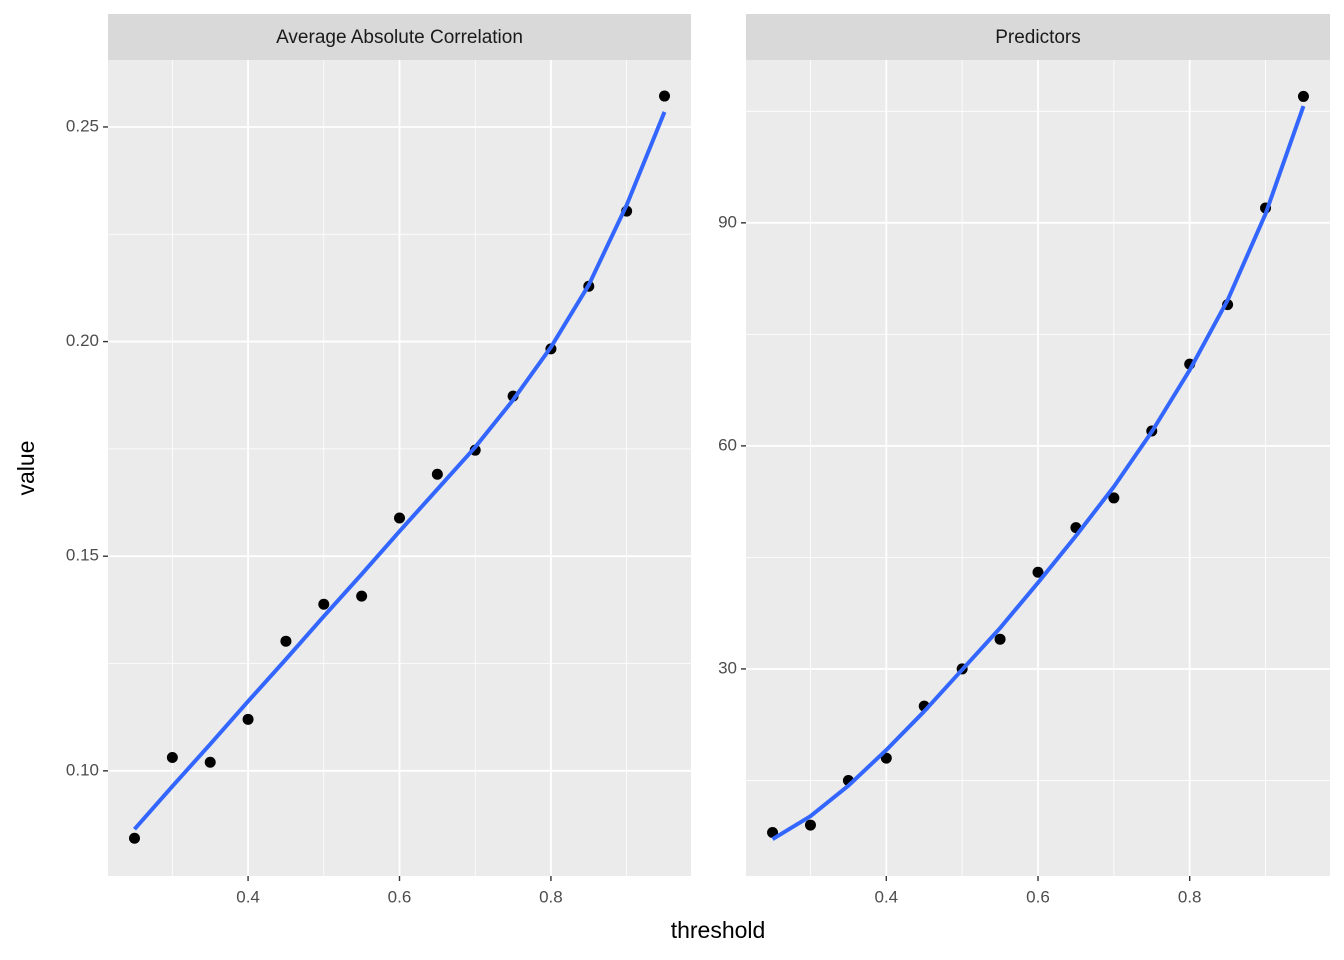  Describe the element at coordinates (718, 930) in the screenshot. I see `x-axis-title: threshold` at that location.